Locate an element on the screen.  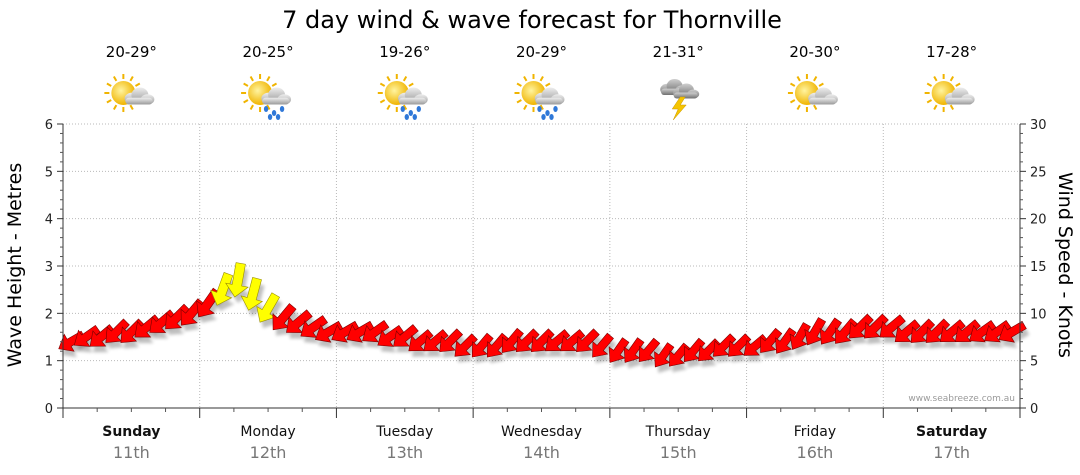
day-temperature: 20-29° is located at coordinates (131, 52).